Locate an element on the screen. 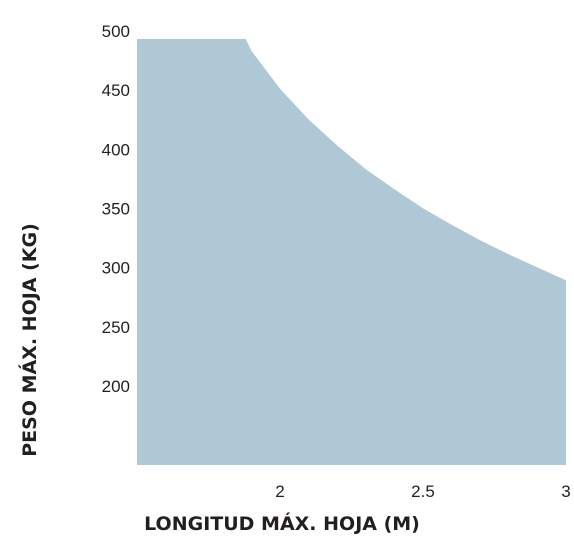  y-axis-ticks: 200 250 300 350 400 450 500 is located at coordinates (116, 209).